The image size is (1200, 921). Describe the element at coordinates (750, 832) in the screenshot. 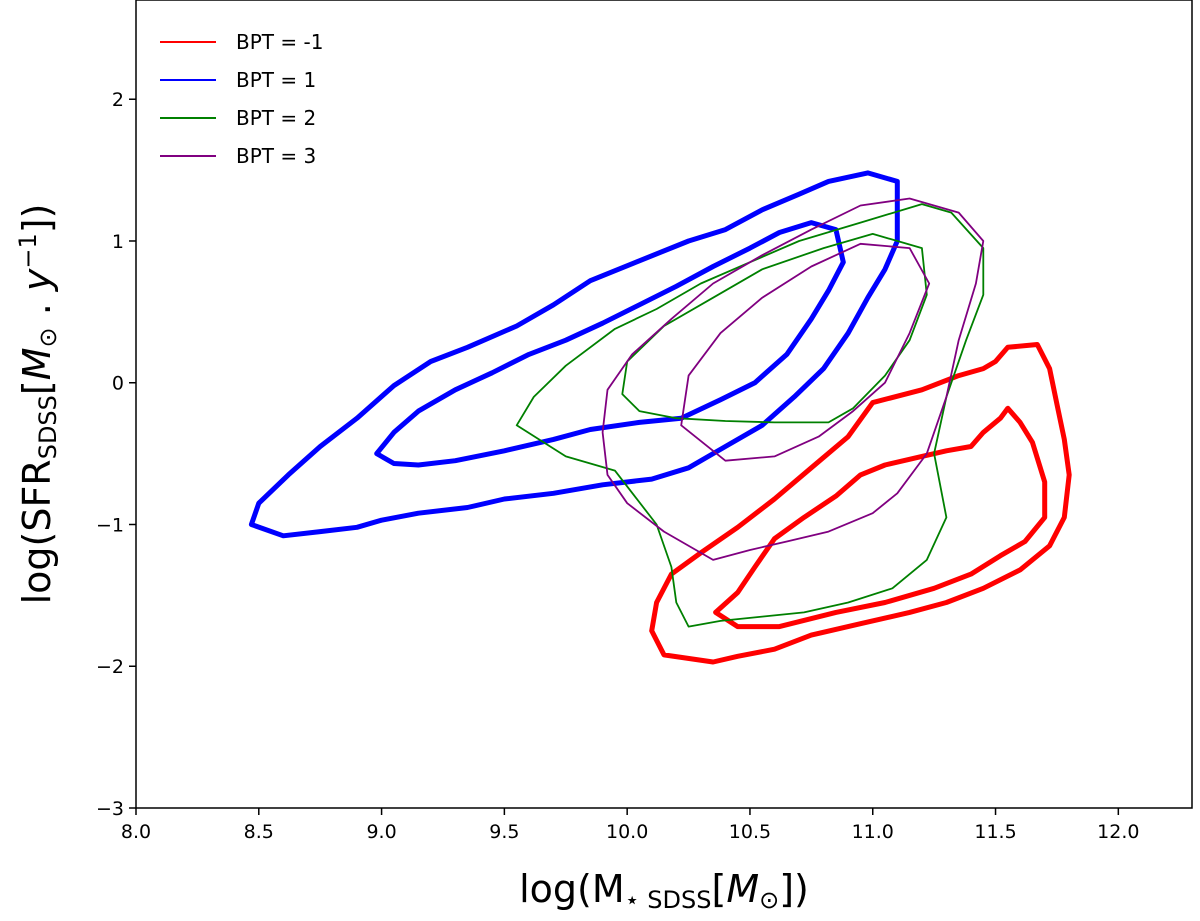

I see `x-tick-label: 10.5` at that location.